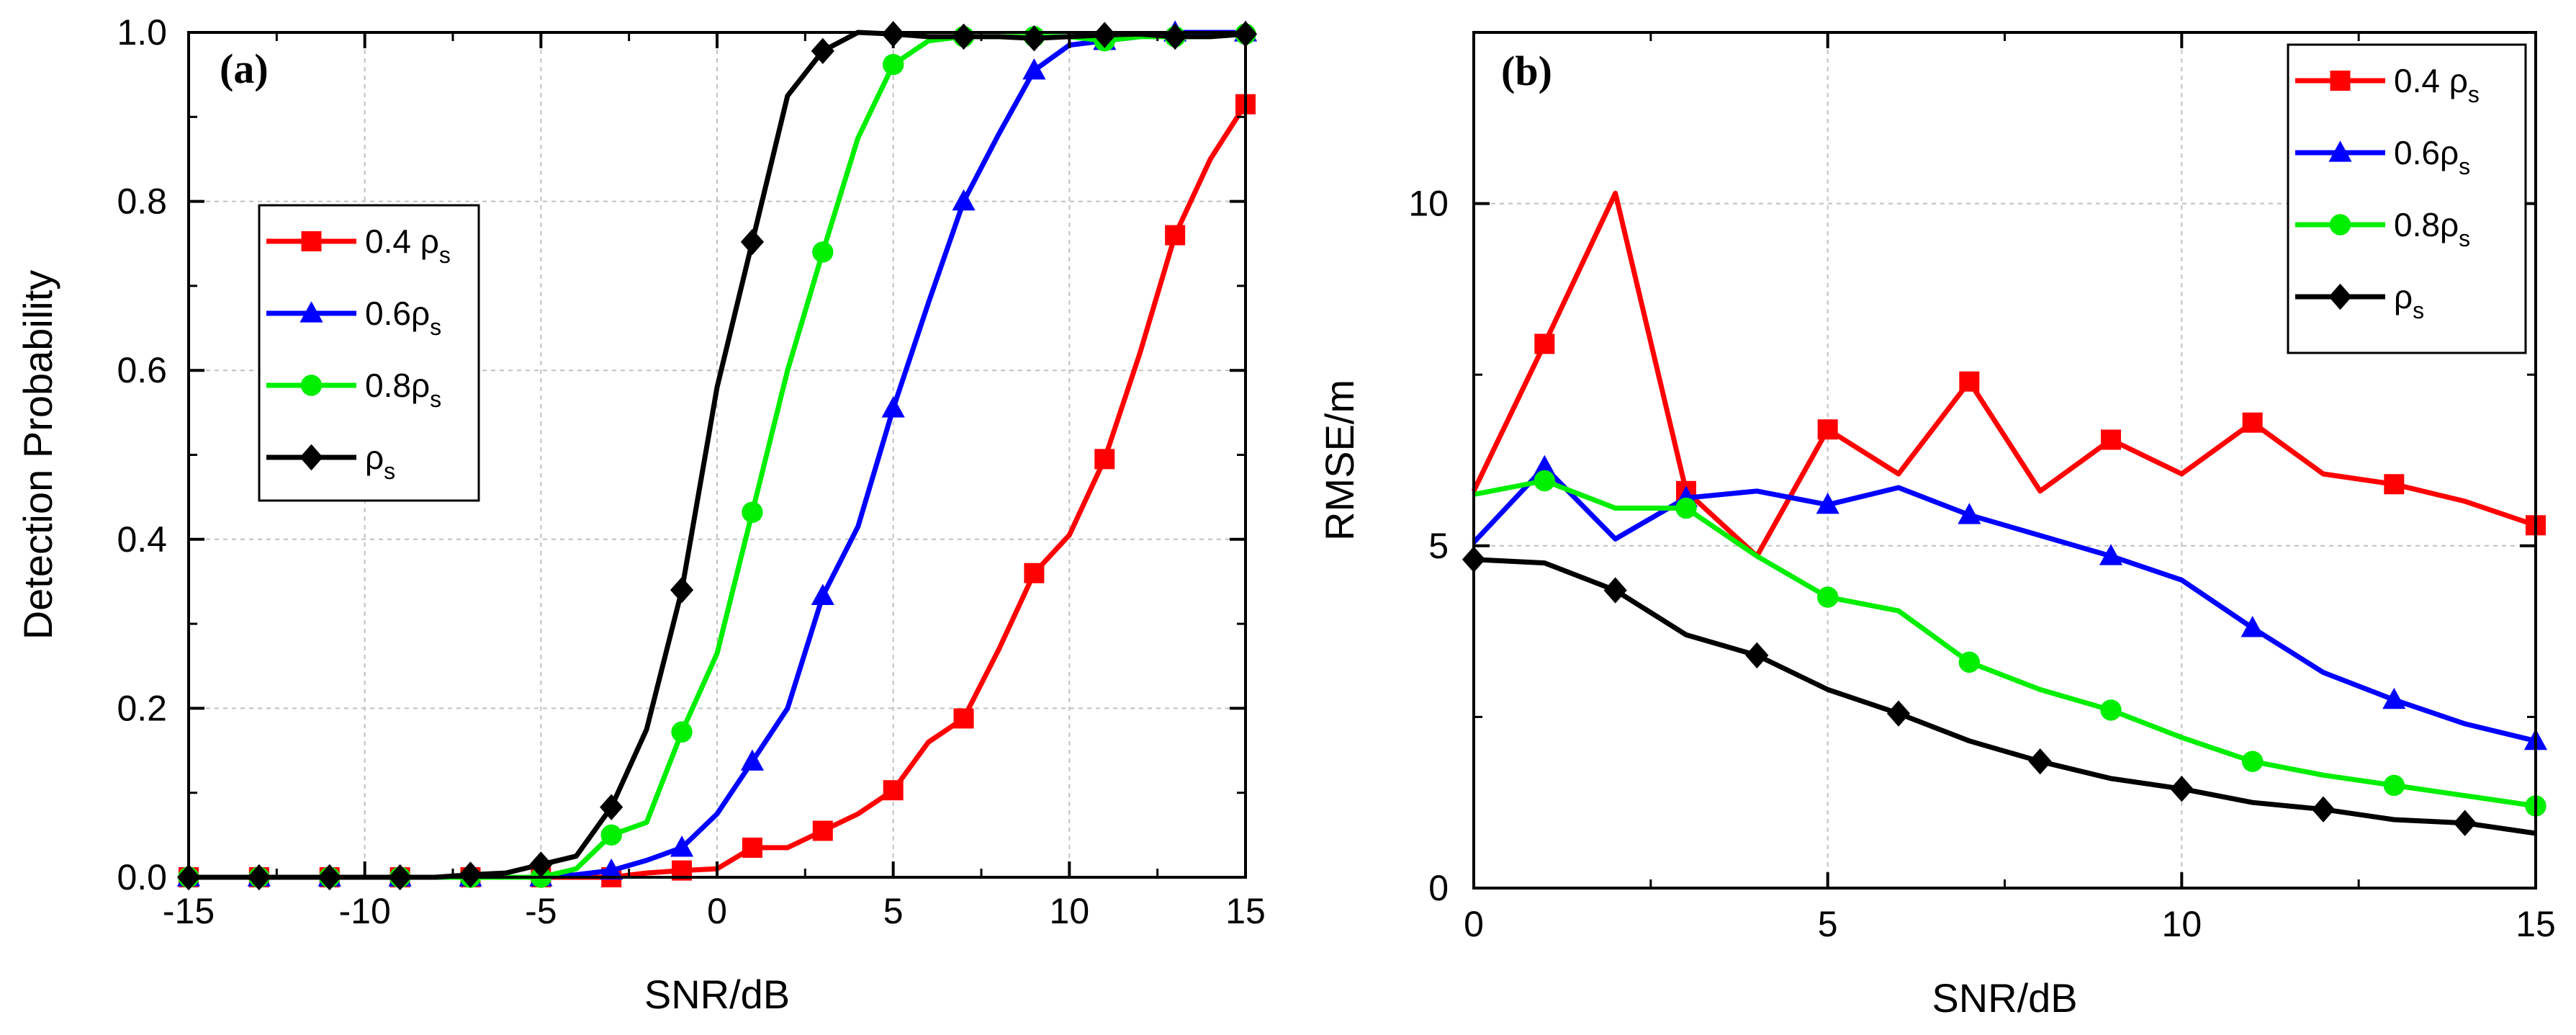  Describe the element at coordinates (142, 32) in the screenshot. I see `panel-a-ytick-label: 1.0` at that location.